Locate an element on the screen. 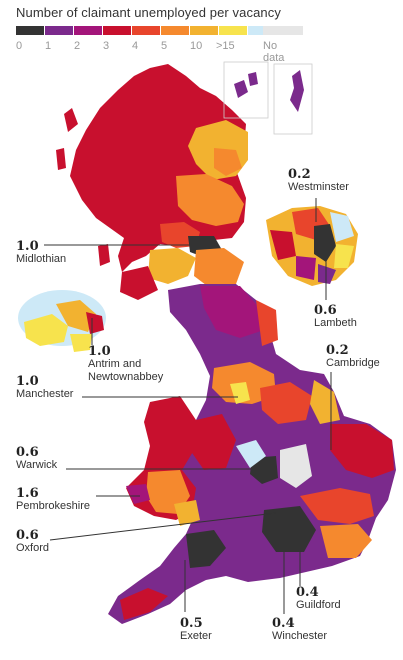 Image resolution: width=403 pixels, height=660 pixels. callout-warwick: 0.6 Warwick is located at coordinates (36, 459).